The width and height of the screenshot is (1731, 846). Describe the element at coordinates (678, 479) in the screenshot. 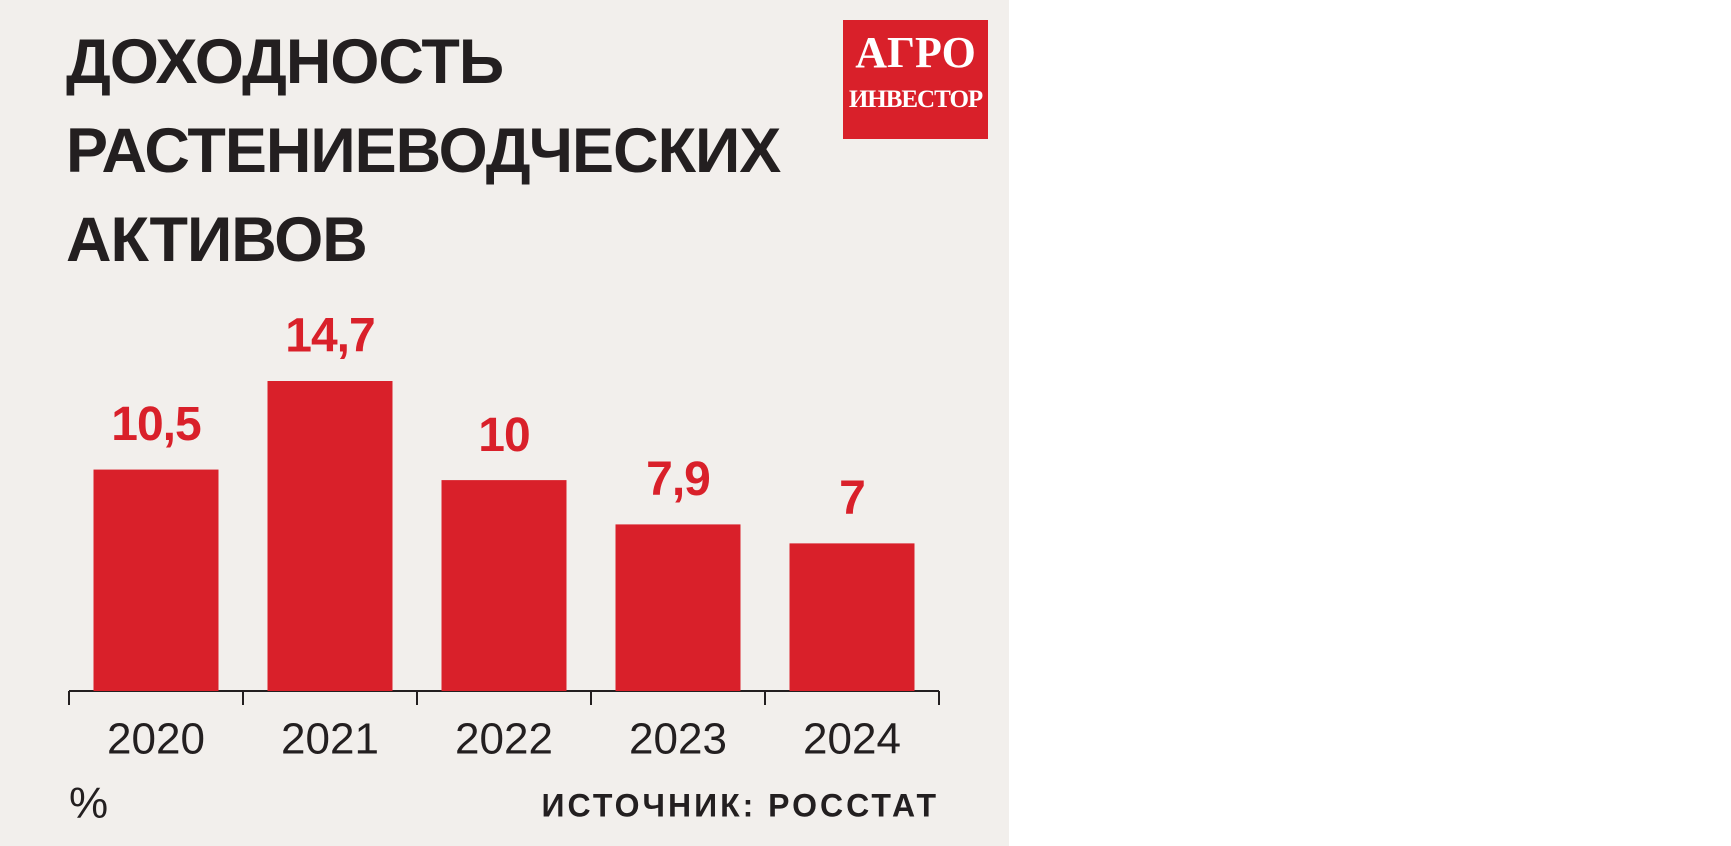

I see `value-label: 7,9` at that location.